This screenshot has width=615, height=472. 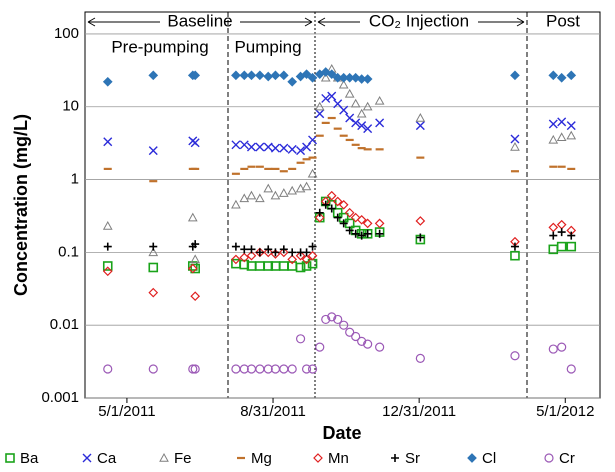 I want to click on phase-label: Pre-pumping, so click(x=159, y=46).